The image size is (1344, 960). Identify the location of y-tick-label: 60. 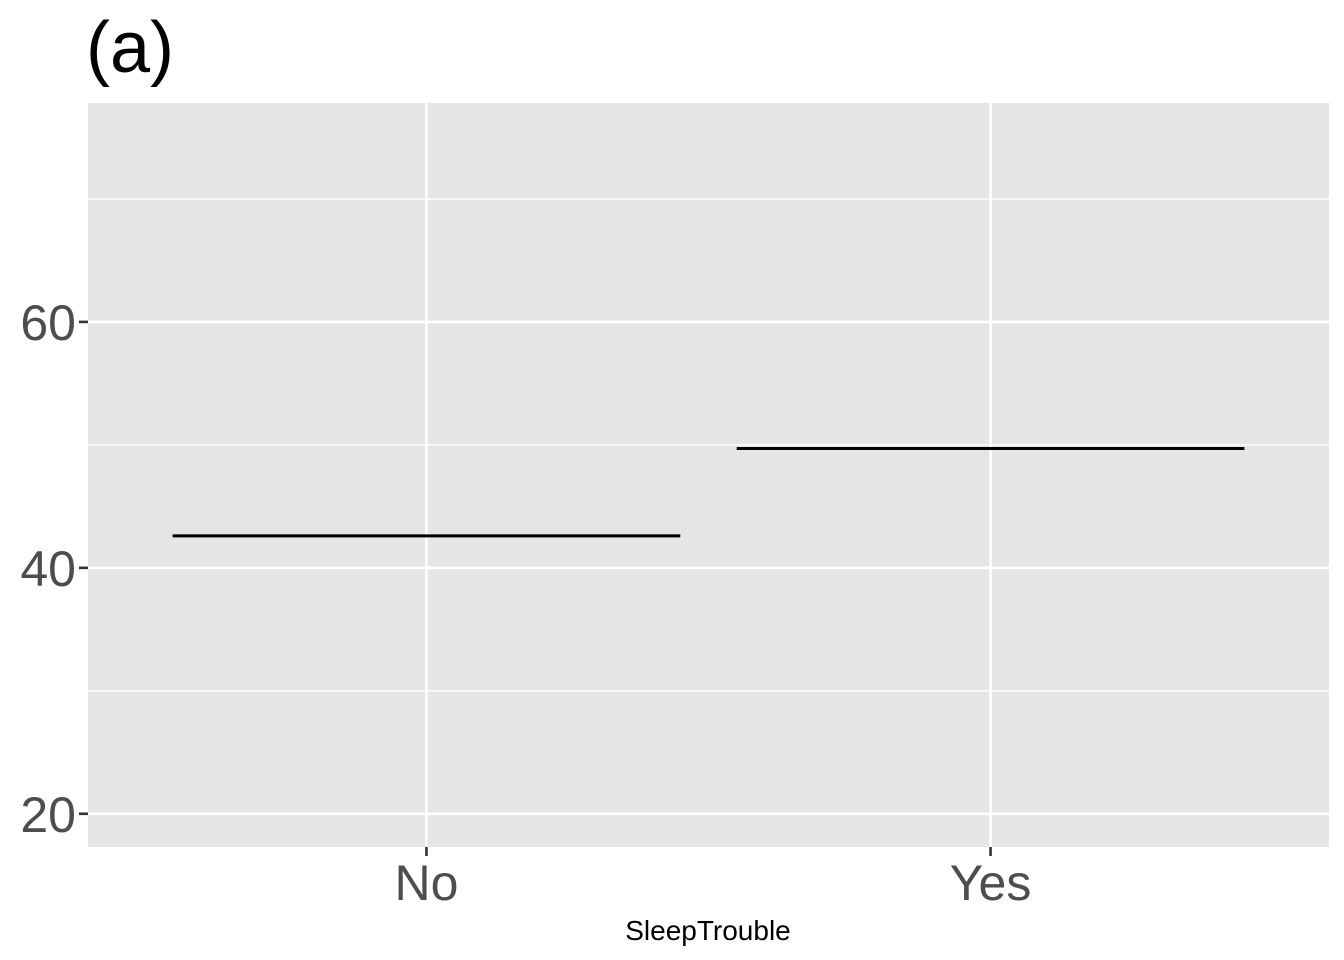
(48, 323).